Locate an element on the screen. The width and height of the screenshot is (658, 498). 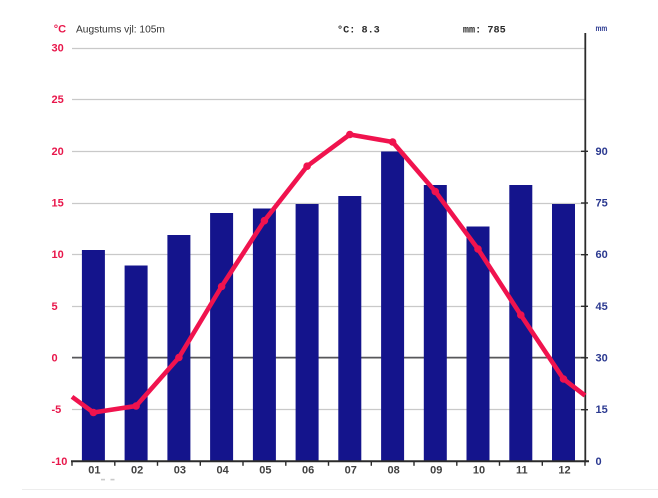
svg-text: 11 is located at coordinates (522, 471).